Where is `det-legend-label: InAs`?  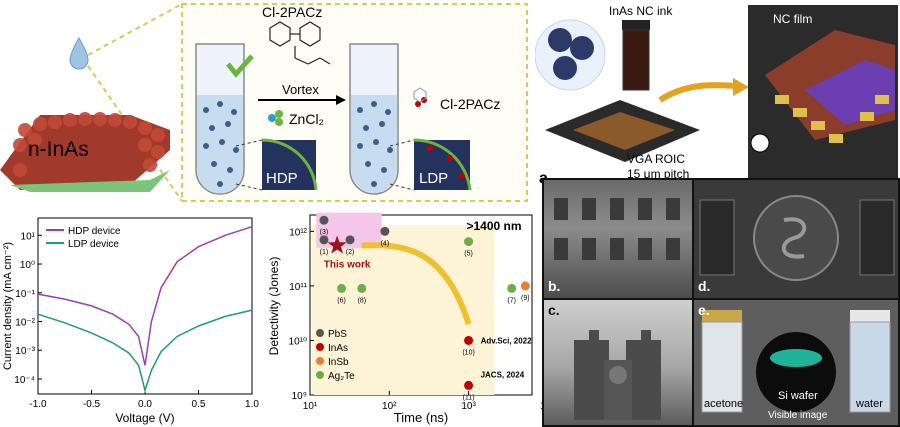 det-legend-label: InAs is located at coordinates (338, 348).